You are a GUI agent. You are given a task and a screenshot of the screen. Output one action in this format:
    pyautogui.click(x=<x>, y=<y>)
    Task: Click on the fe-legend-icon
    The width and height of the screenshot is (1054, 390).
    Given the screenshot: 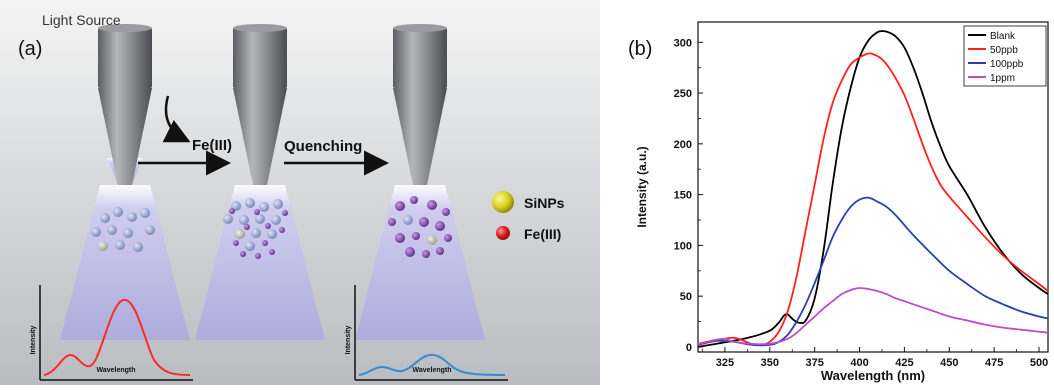 What is the action you would take?
    pyautogui.click(x=503, y=233)
    